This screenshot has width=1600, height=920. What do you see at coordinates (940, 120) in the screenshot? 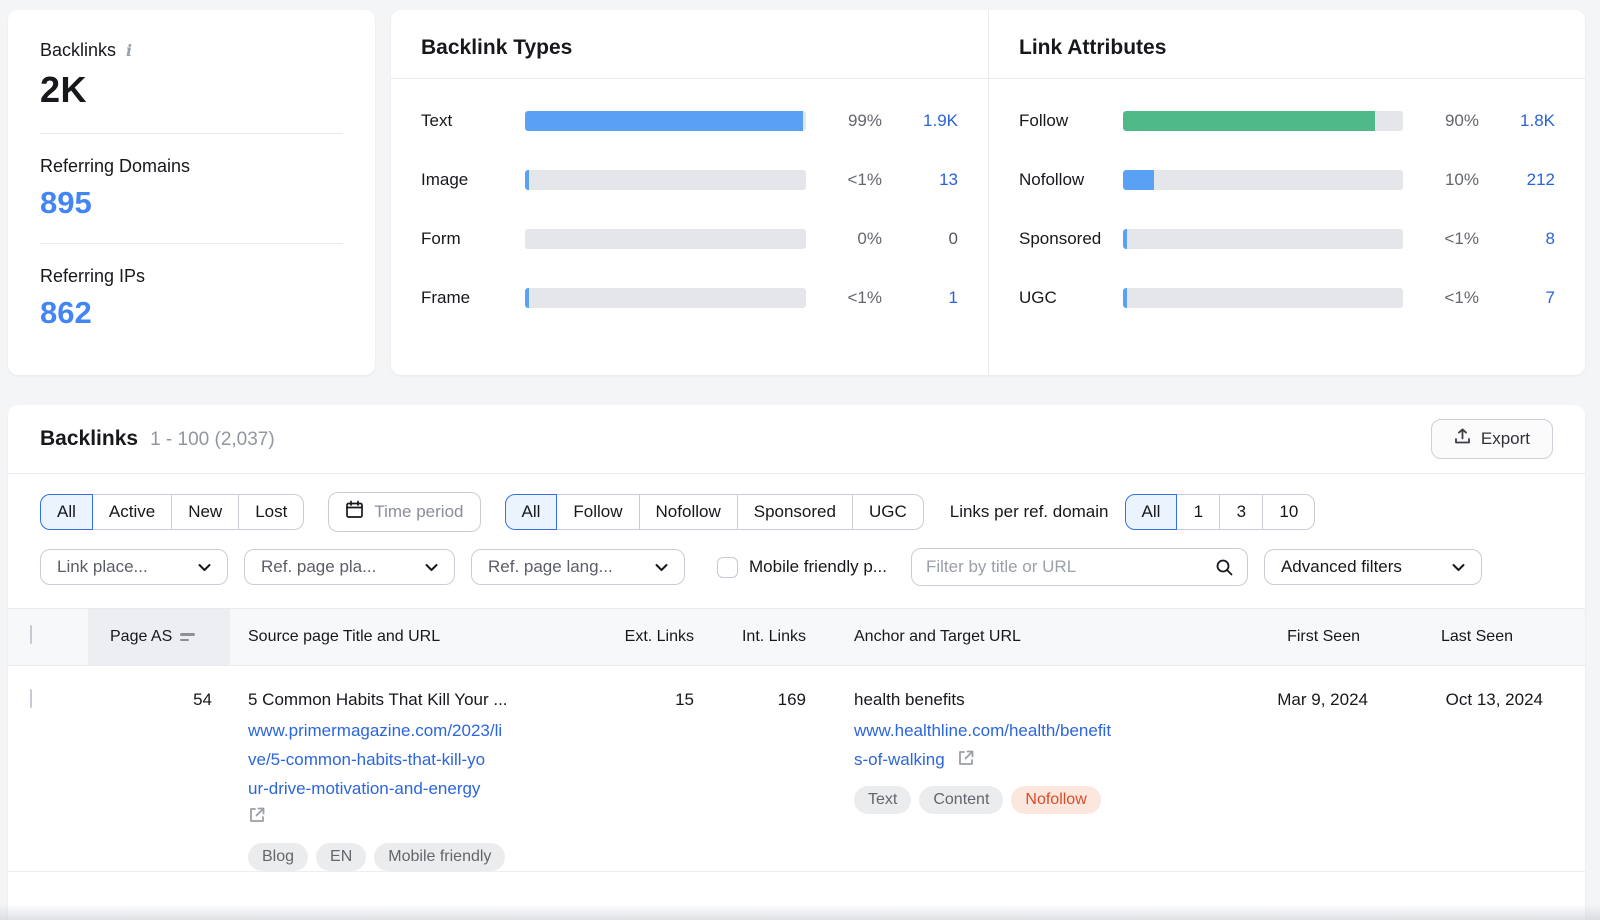
I see `bar-value-link: 1.9K` at bounding box center [940, 120].